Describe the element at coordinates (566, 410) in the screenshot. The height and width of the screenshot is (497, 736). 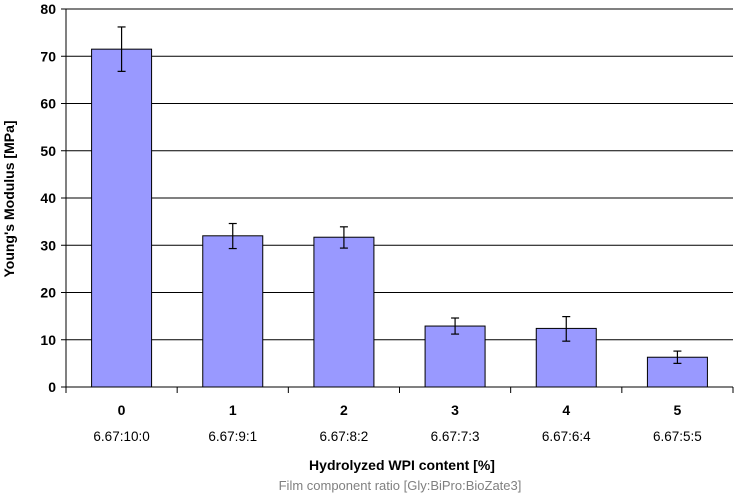
I see `x-category-label: 4` at that location.